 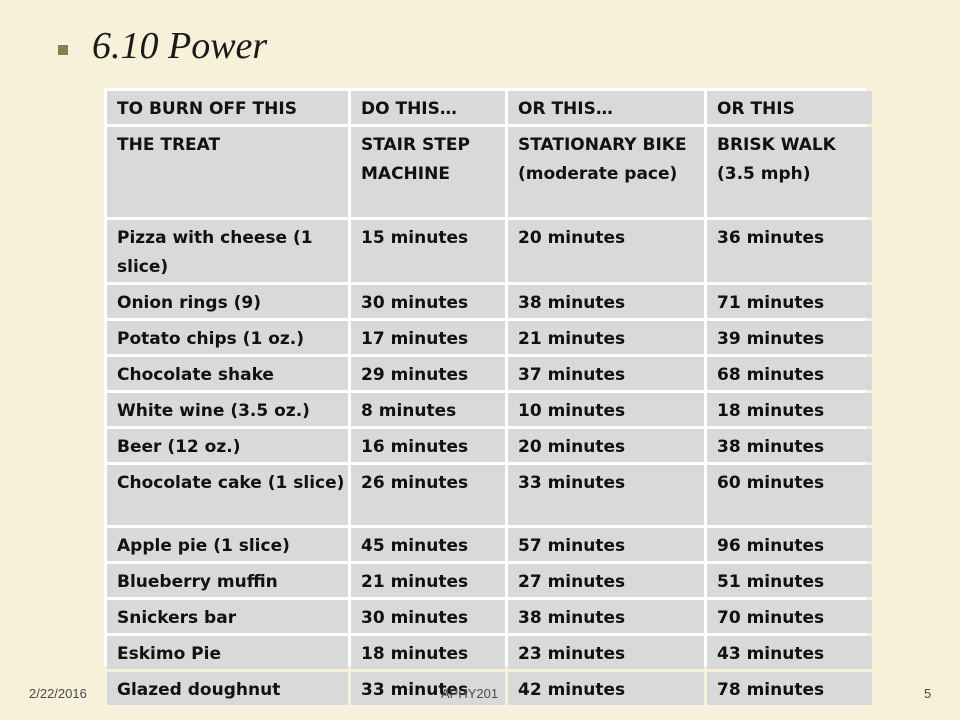 I want to click on table-cell: 70 minutes, so click(x=789, y=616).